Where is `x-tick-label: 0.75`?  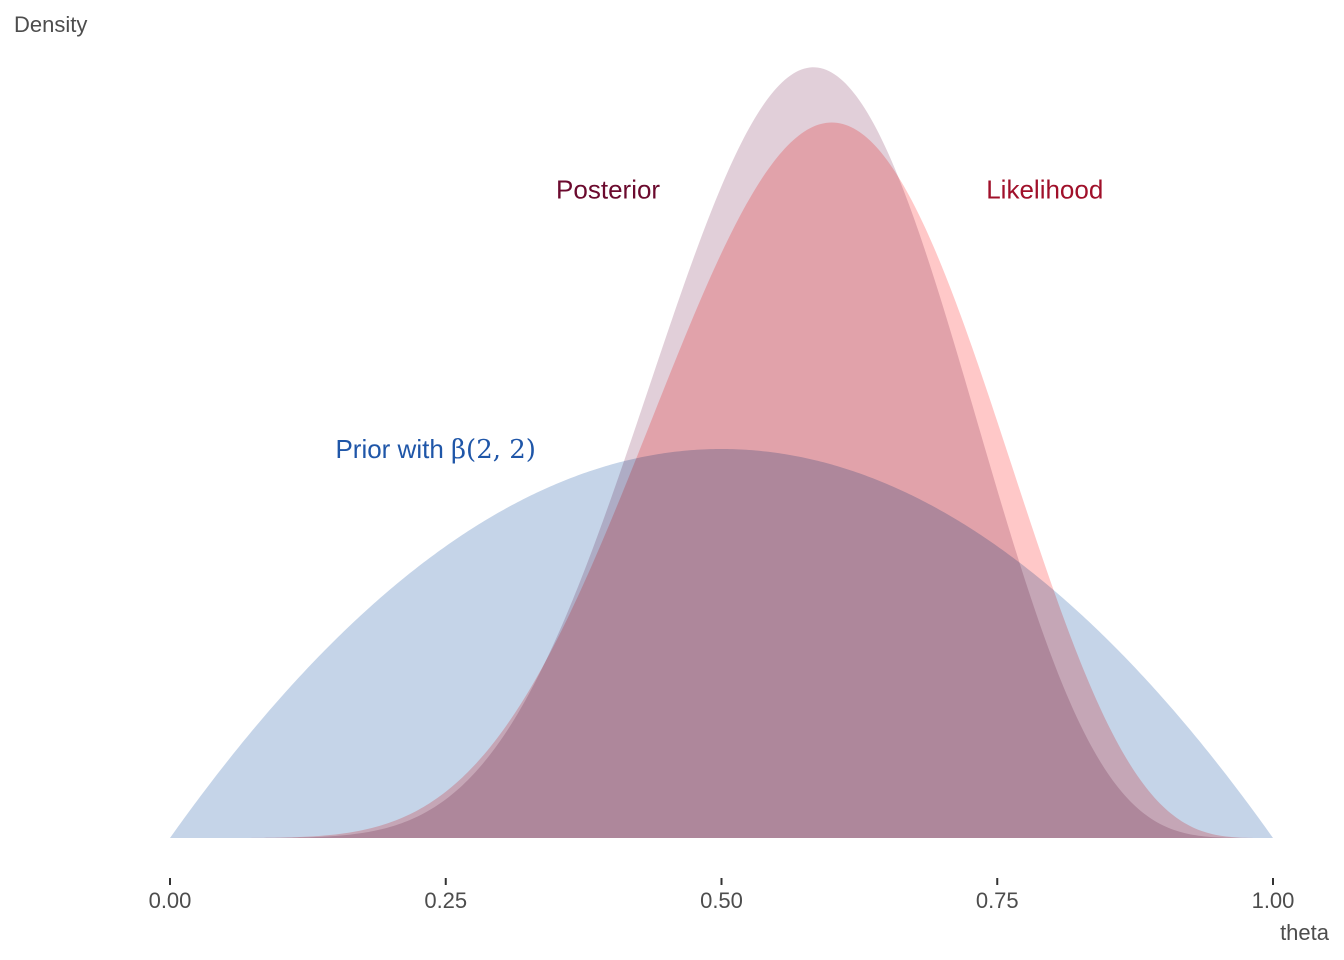
x-tick-label: 0.75 is located at coordinates (997, 900).